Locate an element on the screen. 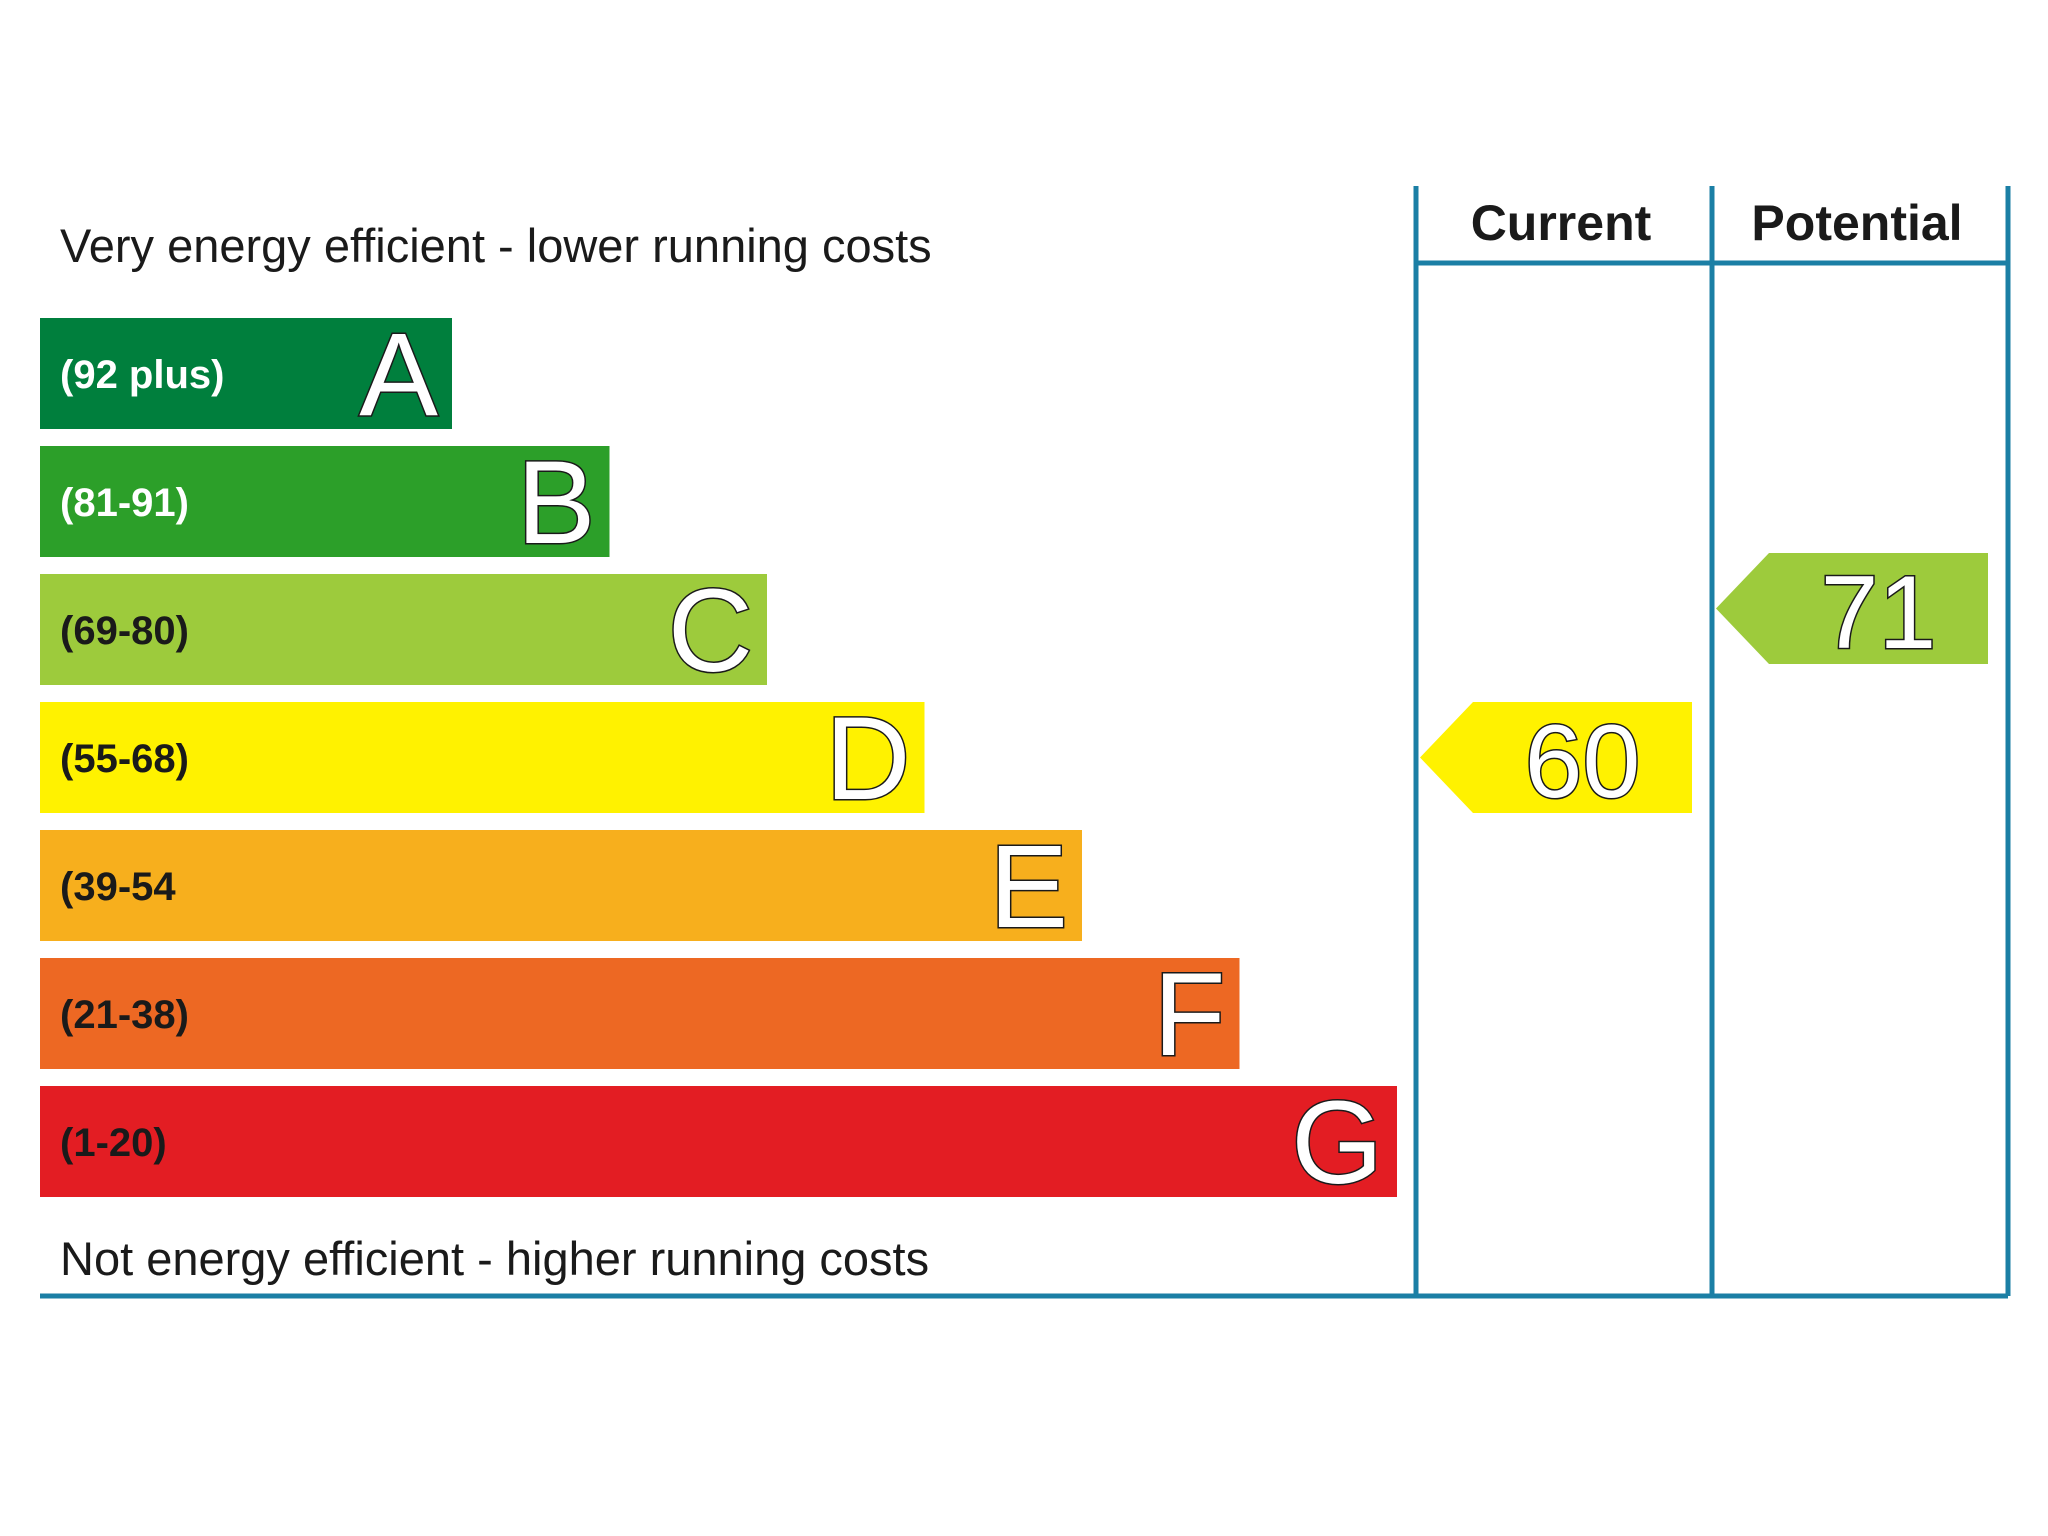 The height and width of the screenshot is (1536, 2048). band-bar-a is located at coordinates (246, 373).